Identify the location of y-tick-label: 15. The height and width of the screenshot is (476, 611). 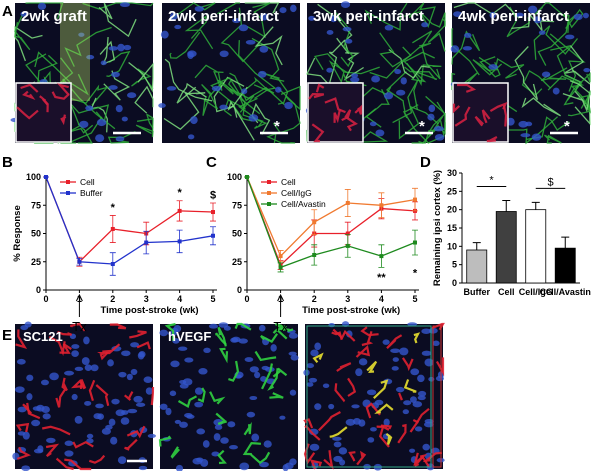
(452, 228).